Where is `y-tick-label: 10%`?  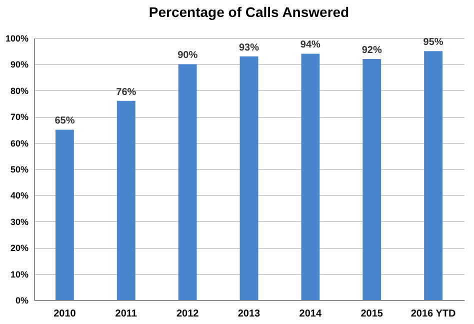
y-tick-label: 10% is located at coordinates (19, 274).